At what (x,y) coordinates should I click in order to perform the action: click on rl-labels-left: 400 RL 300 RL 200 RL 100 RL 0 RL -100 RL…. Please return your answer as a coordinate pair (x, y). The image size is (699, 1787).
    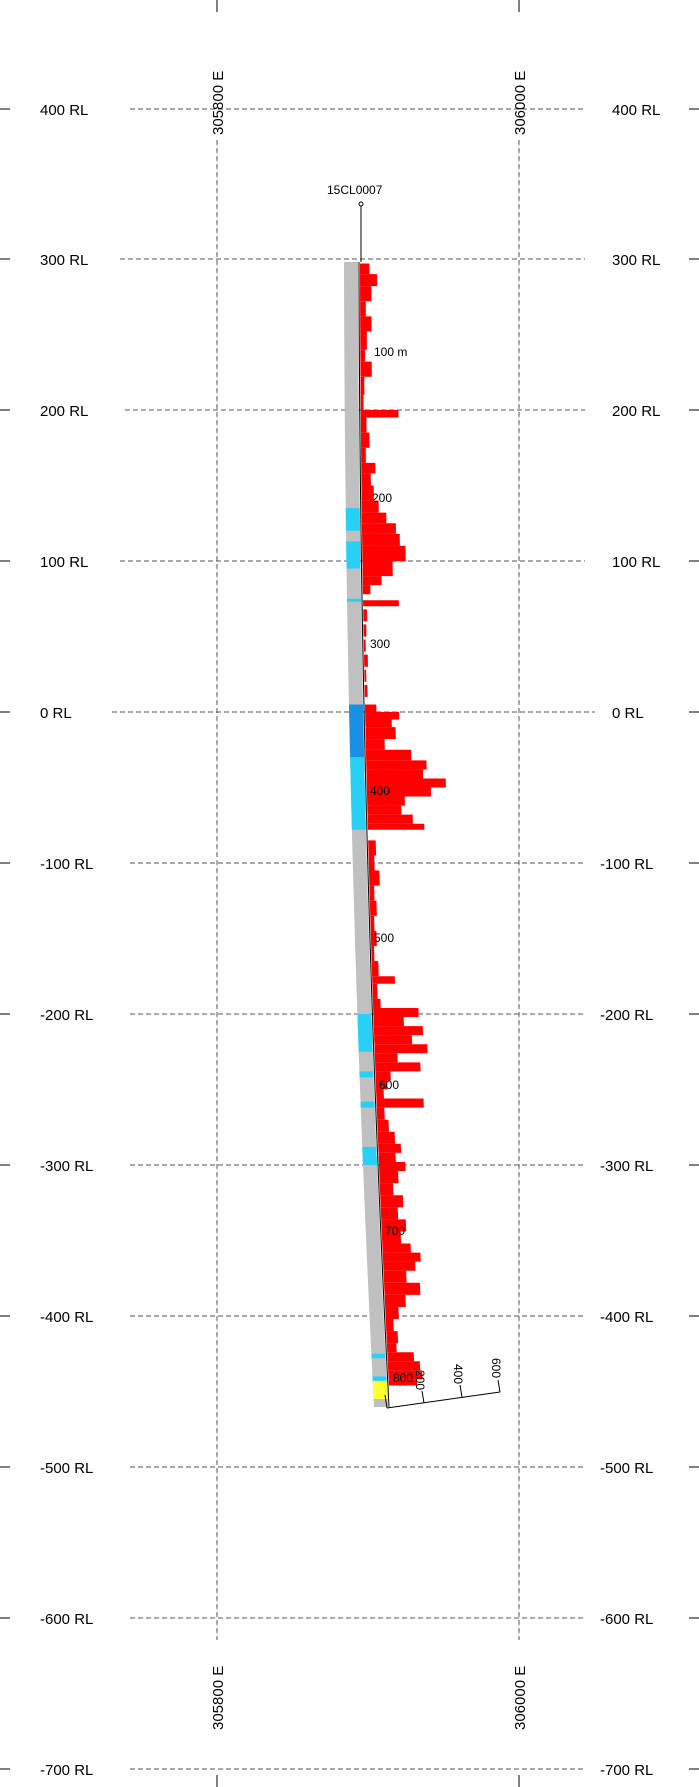
    Looking at the image, I should click on (66, 940).